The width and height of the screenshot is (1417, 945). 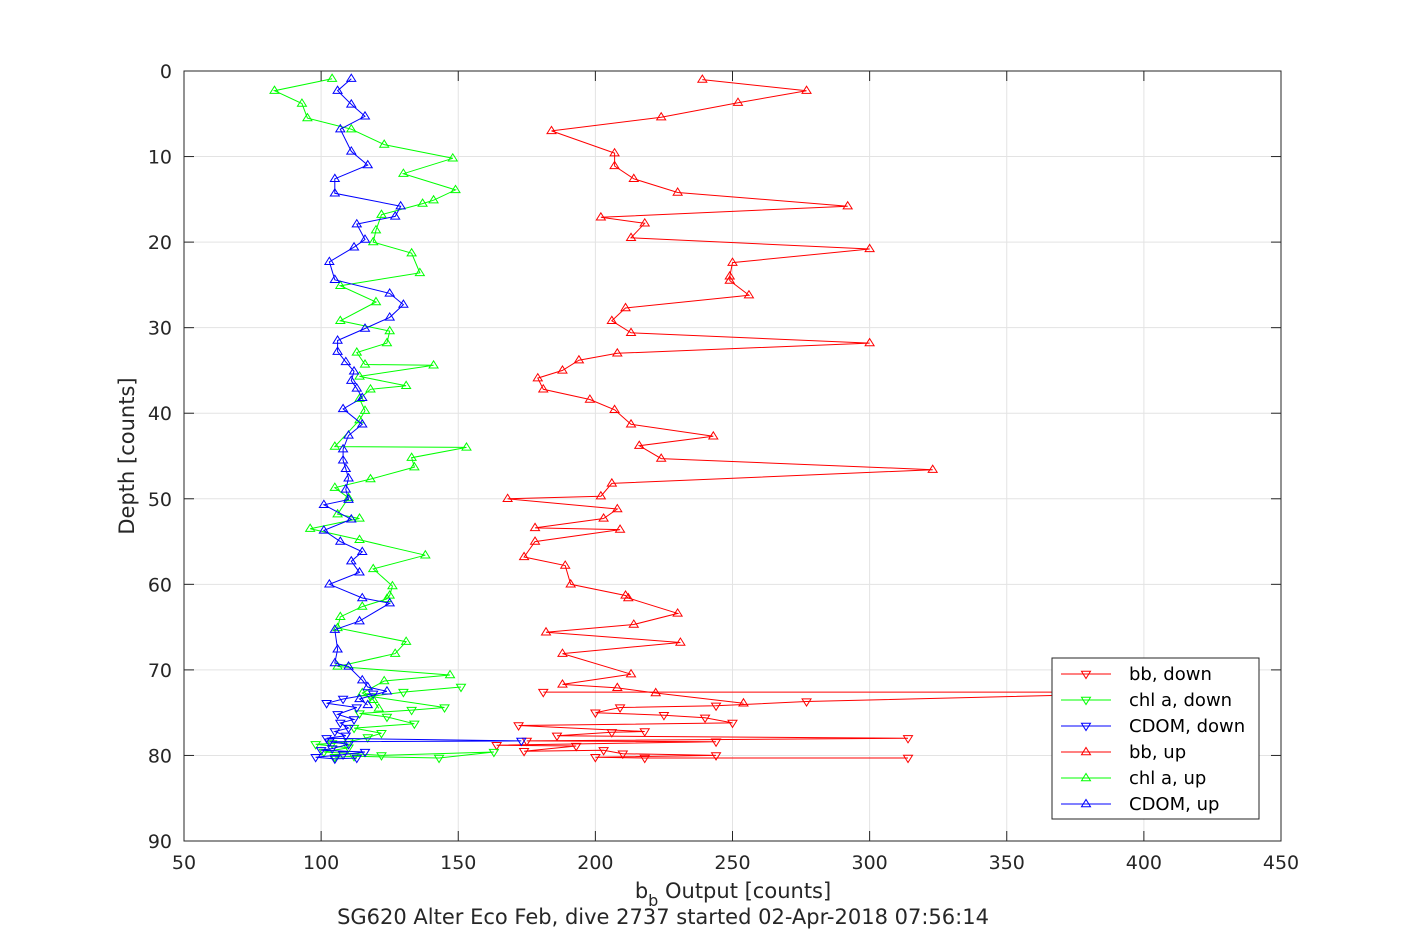 I want to click on legend-box, so click(x=1155, y=738).